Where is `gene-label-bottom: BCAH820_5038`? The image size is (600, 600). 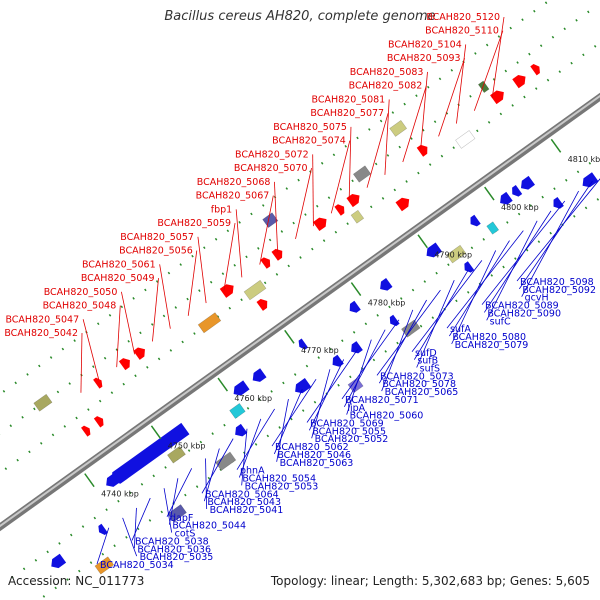
gene-label-bottom: BCAH820_5038 is located at coordinates (172, 541).